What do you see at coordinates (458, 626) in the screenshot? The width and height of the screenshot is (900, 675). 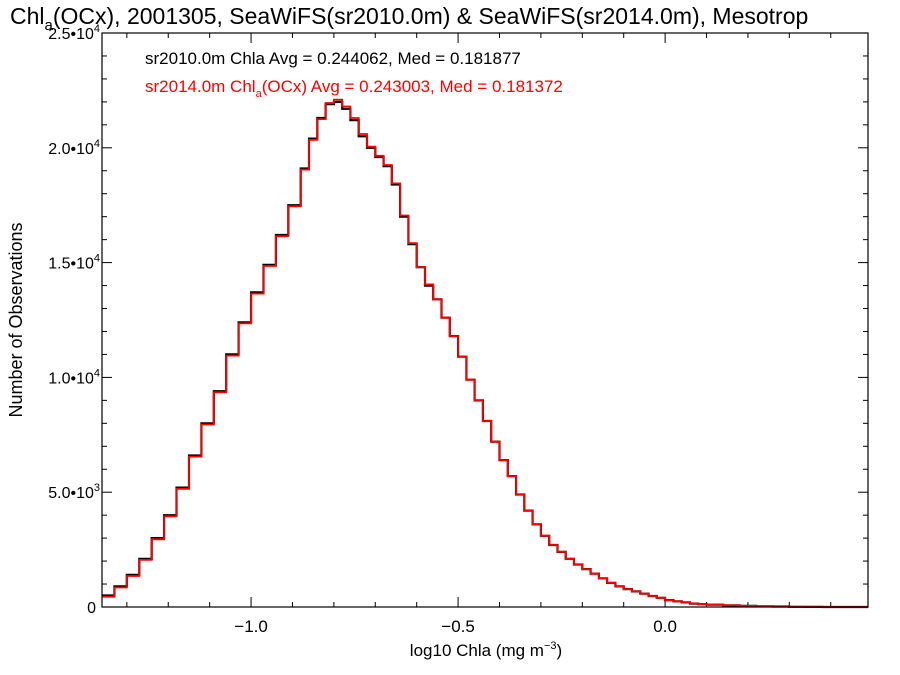 I see `x-tick-label: −0.5` at bounding box center [458, 626].